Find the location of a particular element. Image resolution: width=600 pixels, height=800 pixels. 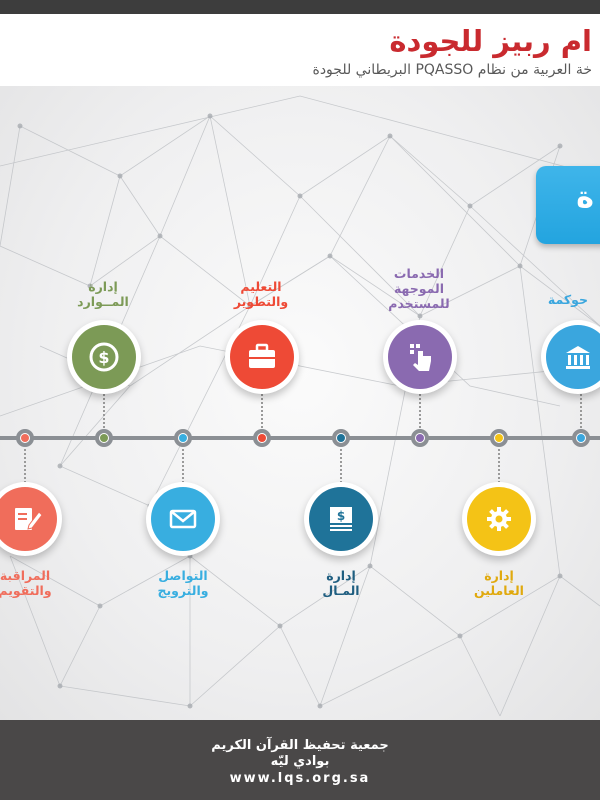

banknote-icon: $ is located at coordinates (341, 519).